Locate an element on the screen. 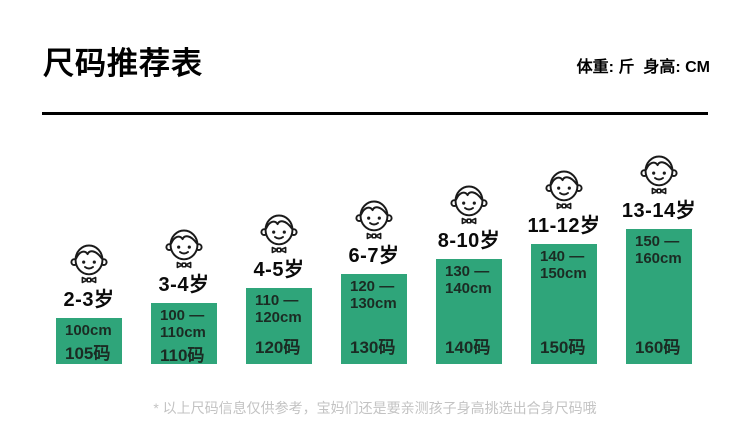  age-label: 8-10岁 is located at coordinates (469, 241).